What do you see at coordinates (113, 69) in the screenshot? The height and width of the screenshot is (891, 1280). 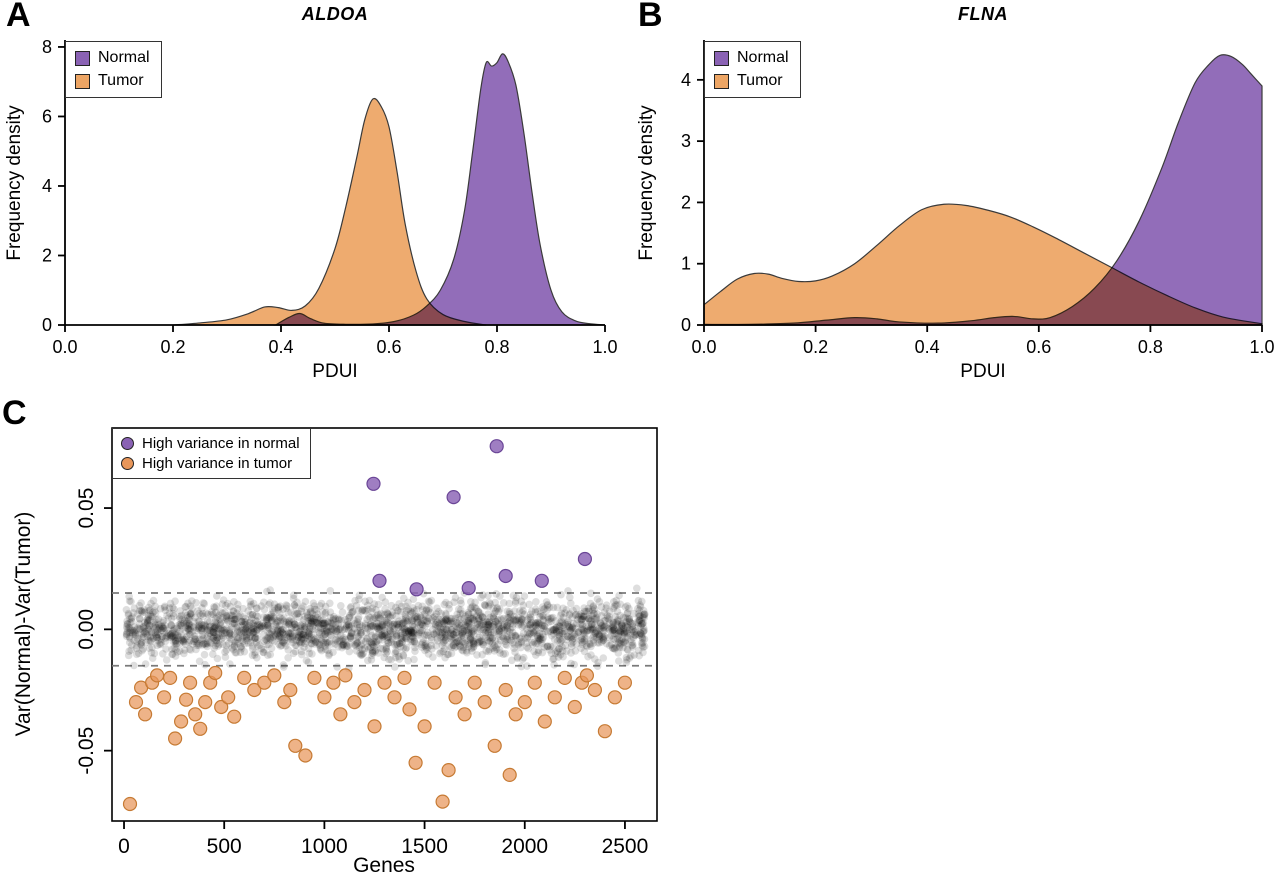 I see `legend-aldoa: Normal Tumor` at bounding box center [113, 69].